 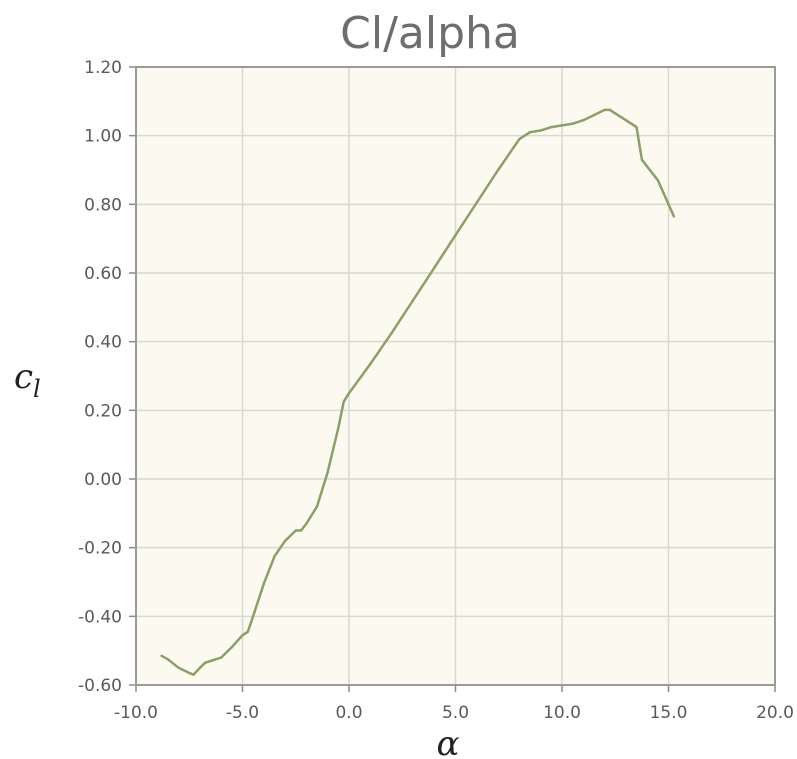 I want to click on x-tick-label: -5.0, so click(x=242, y=713).